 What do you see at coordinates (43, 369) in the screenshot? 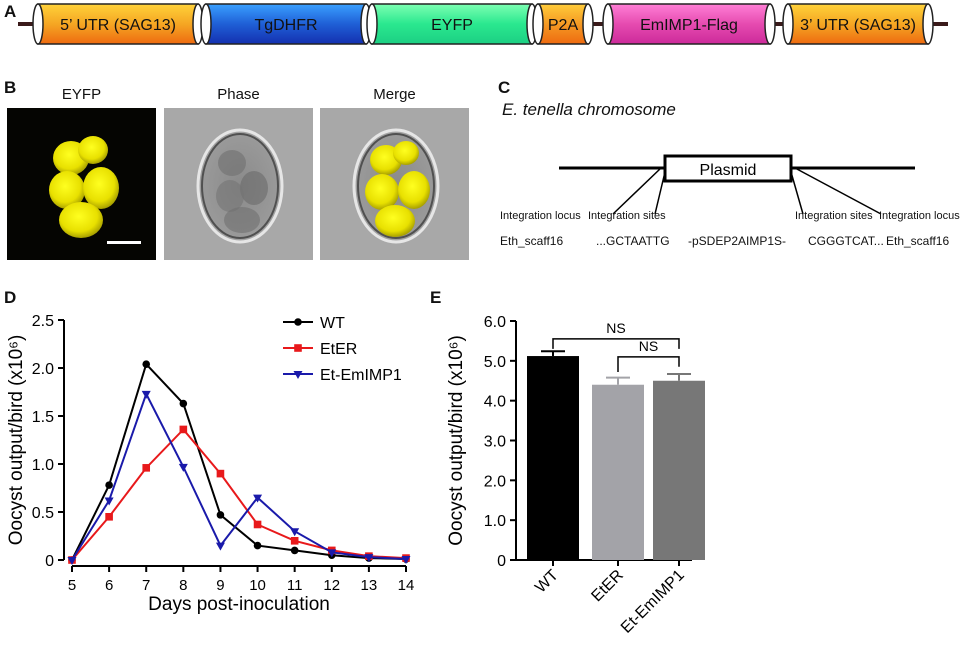
I see `y-tick-label: 2.0` at bounding box center [43, 369].